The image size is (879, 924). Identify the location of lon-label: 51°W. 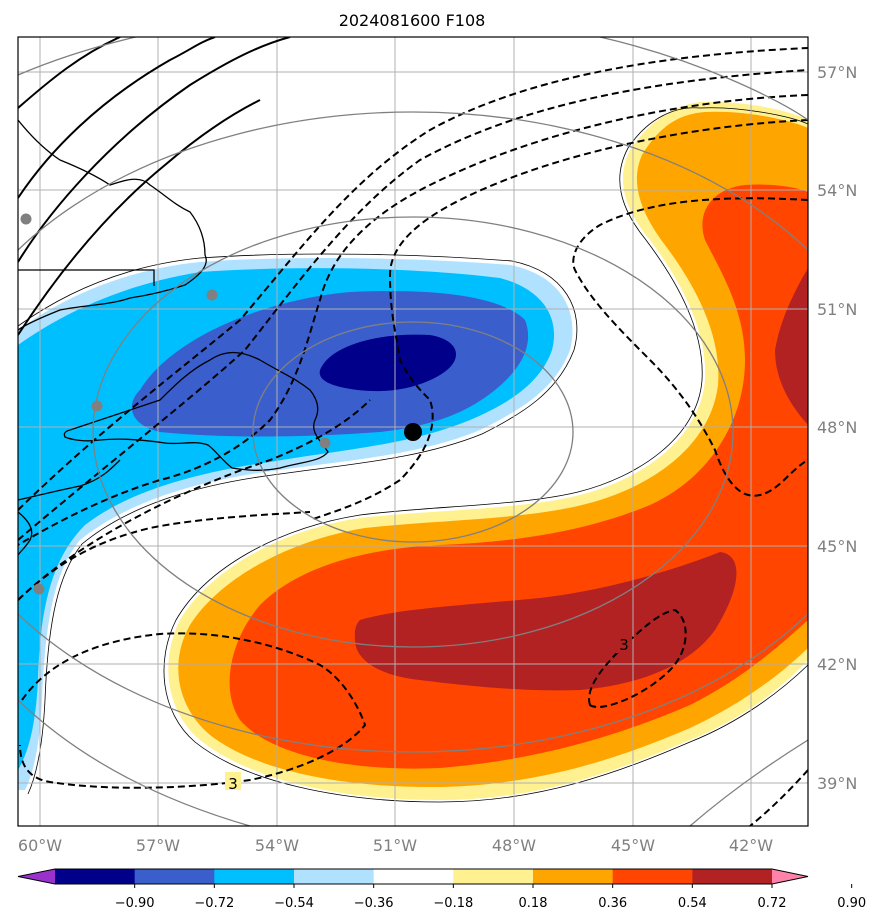
(395, 845).